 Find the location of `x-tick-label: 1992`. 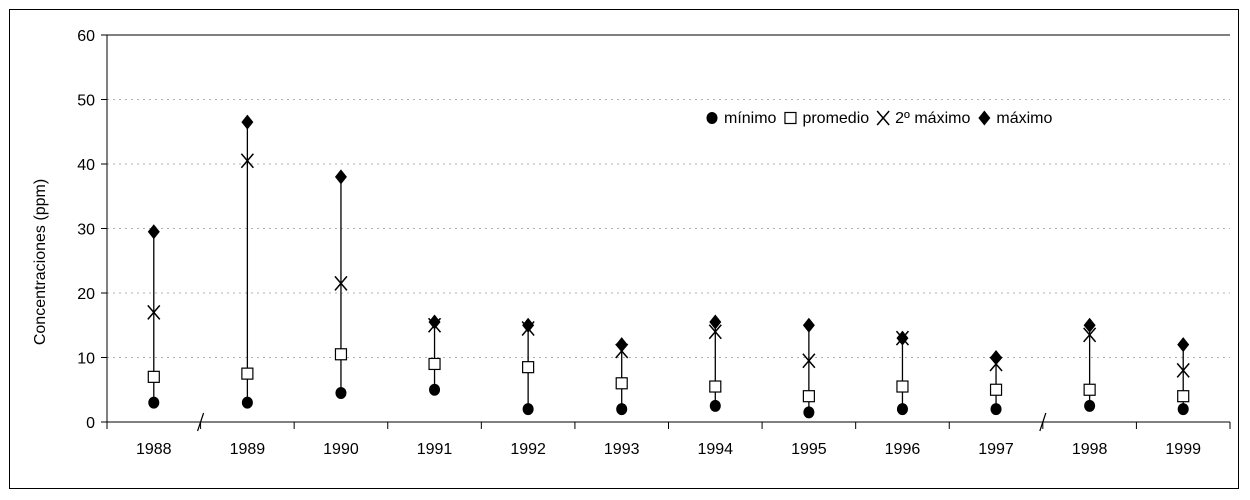

x-tick-label: 1992 is located at coordinates (528, 449).